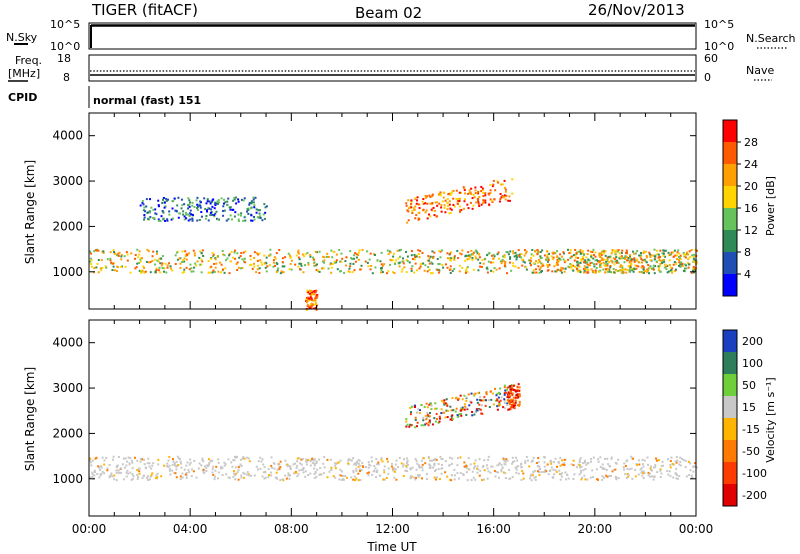  Describe the element at coordinates (392, 529) in the screenshot. I see `x-tick-label: 12:00` at that location.